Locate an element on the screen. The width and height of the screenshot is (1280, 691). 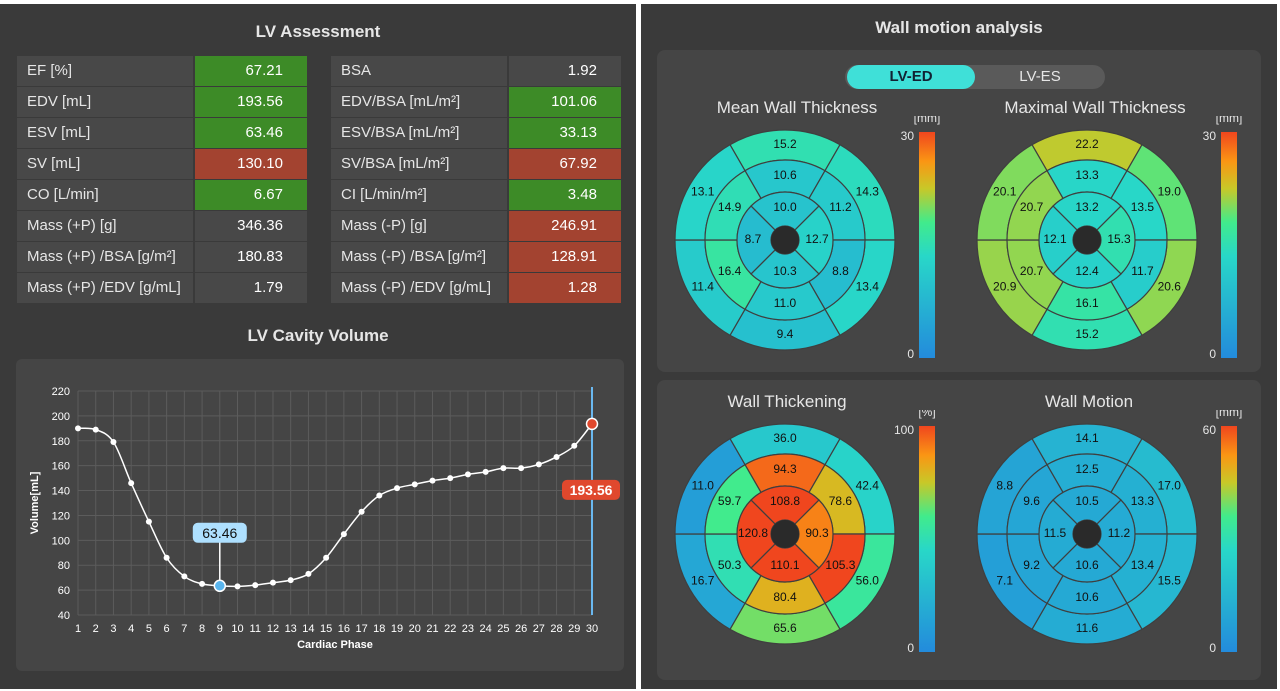
min-marker-bubble is located at coordinates (219, 532).